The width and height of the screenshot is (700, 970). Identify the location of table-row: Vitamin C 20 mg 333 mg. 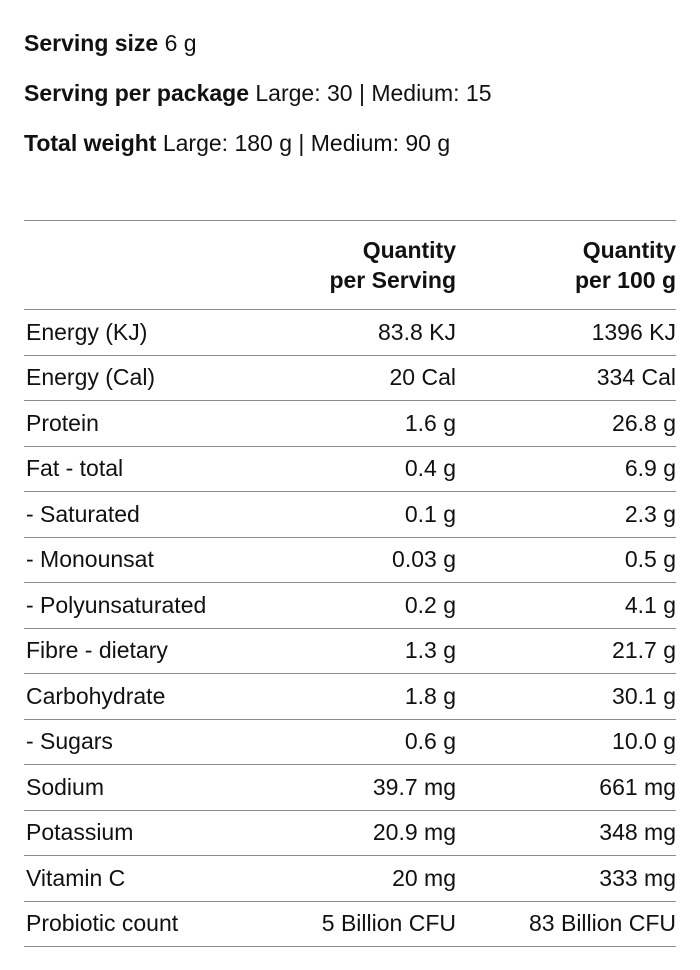
(350, 879).